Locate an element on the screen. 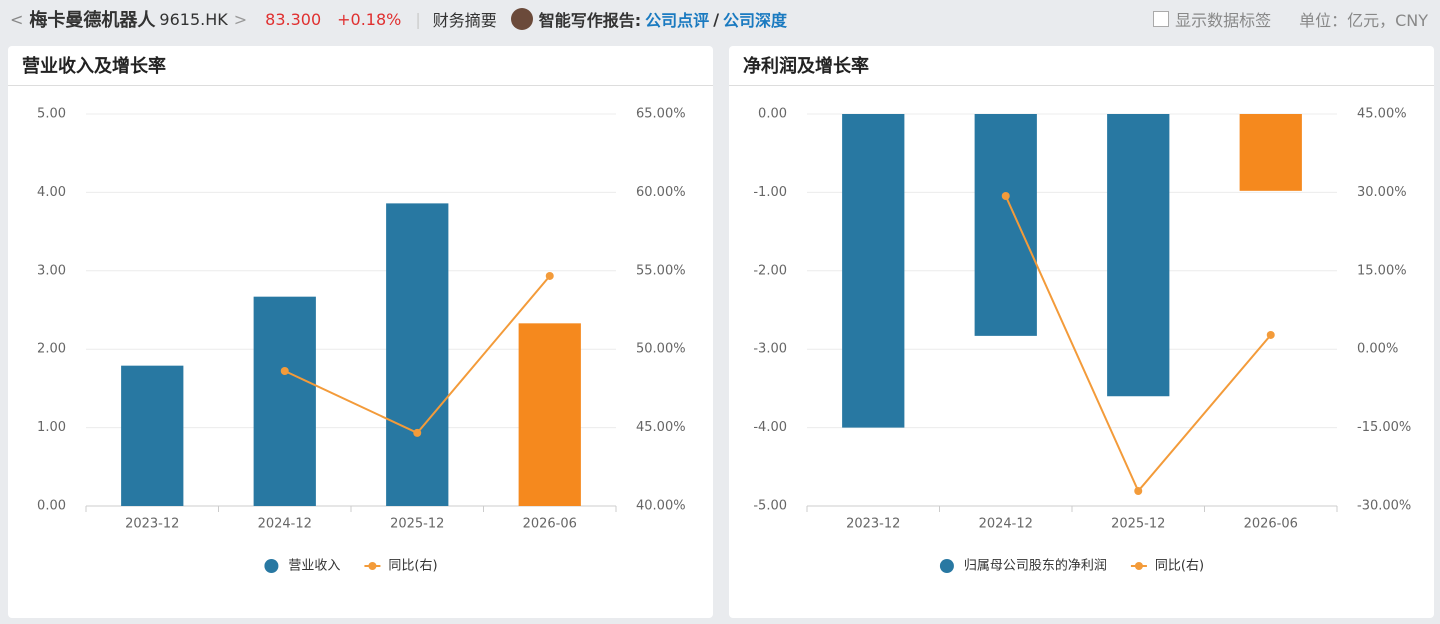  unit: 单位：亿元，CNY is located at coordinates (1363, 20).